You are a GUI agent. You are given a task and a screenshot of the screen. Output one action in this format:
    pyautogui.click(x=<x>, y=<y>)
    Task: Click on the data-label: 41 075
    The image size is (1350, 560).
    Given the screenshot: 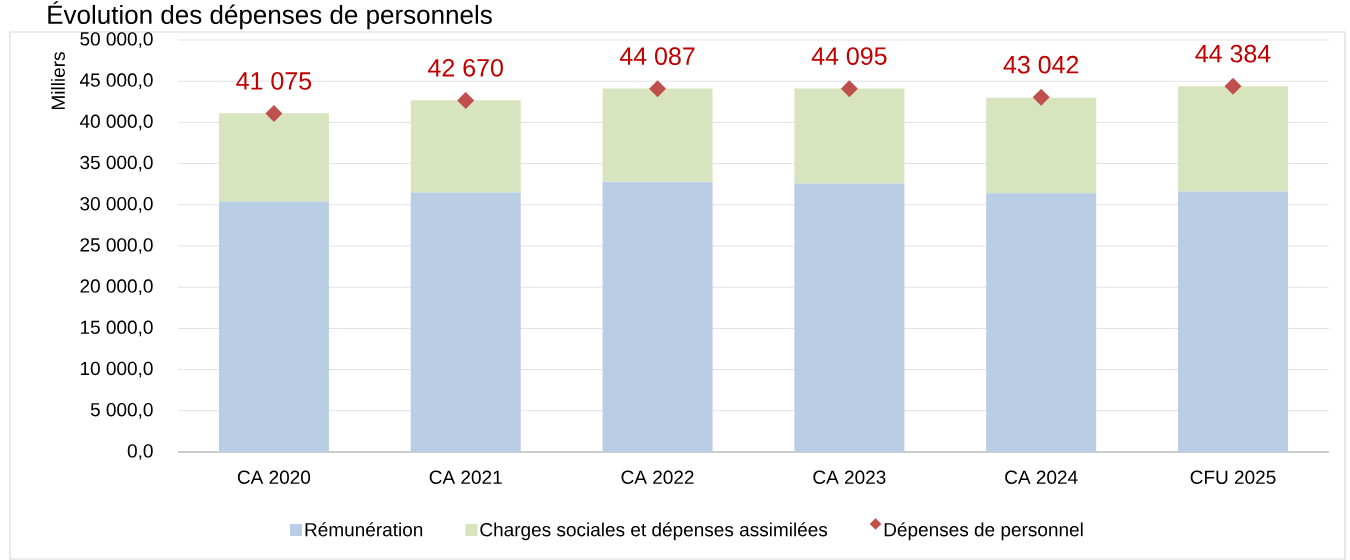 What is the action you would take?
    pyautogui.click(x=274, y=81)
    